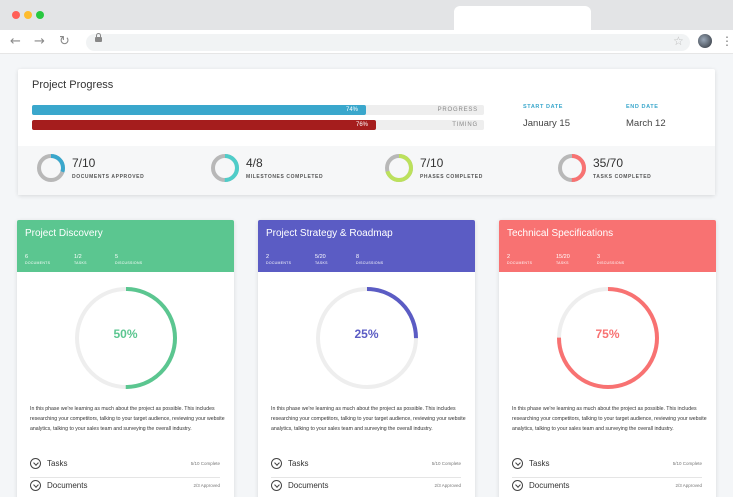 The height and width of the screenshot is (497, 733). Describe the element at coordinates (522, 18) in the screenshot. I see `browser-tab` at that location.